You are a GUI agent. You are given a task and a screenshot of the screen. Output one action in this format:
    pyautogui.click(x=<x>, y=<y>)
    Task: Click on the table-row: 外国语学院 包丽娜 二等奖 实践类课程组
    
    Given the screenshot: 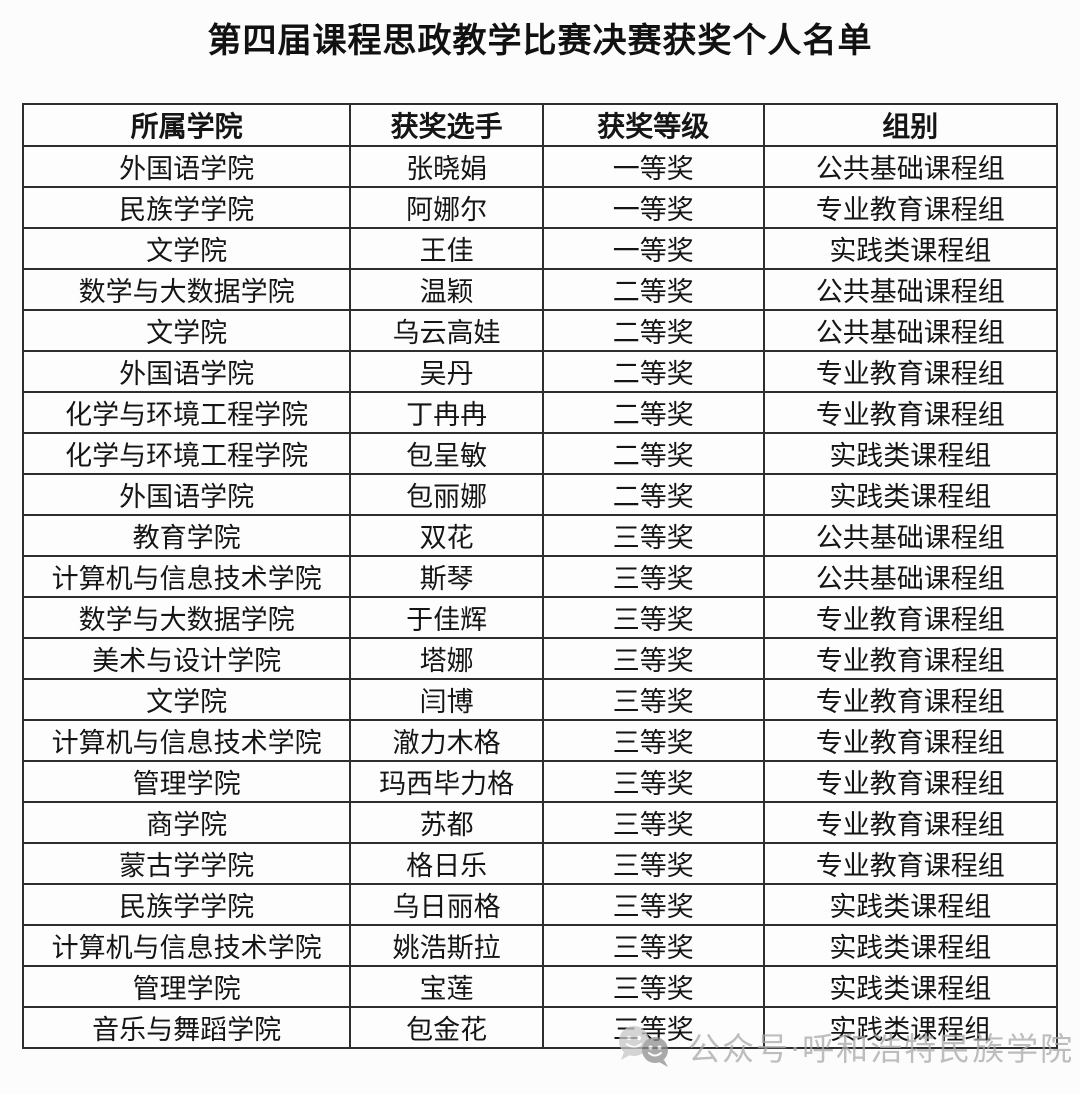 What is the action you would take?
    pyautogui.click(x=540, y=494)
    